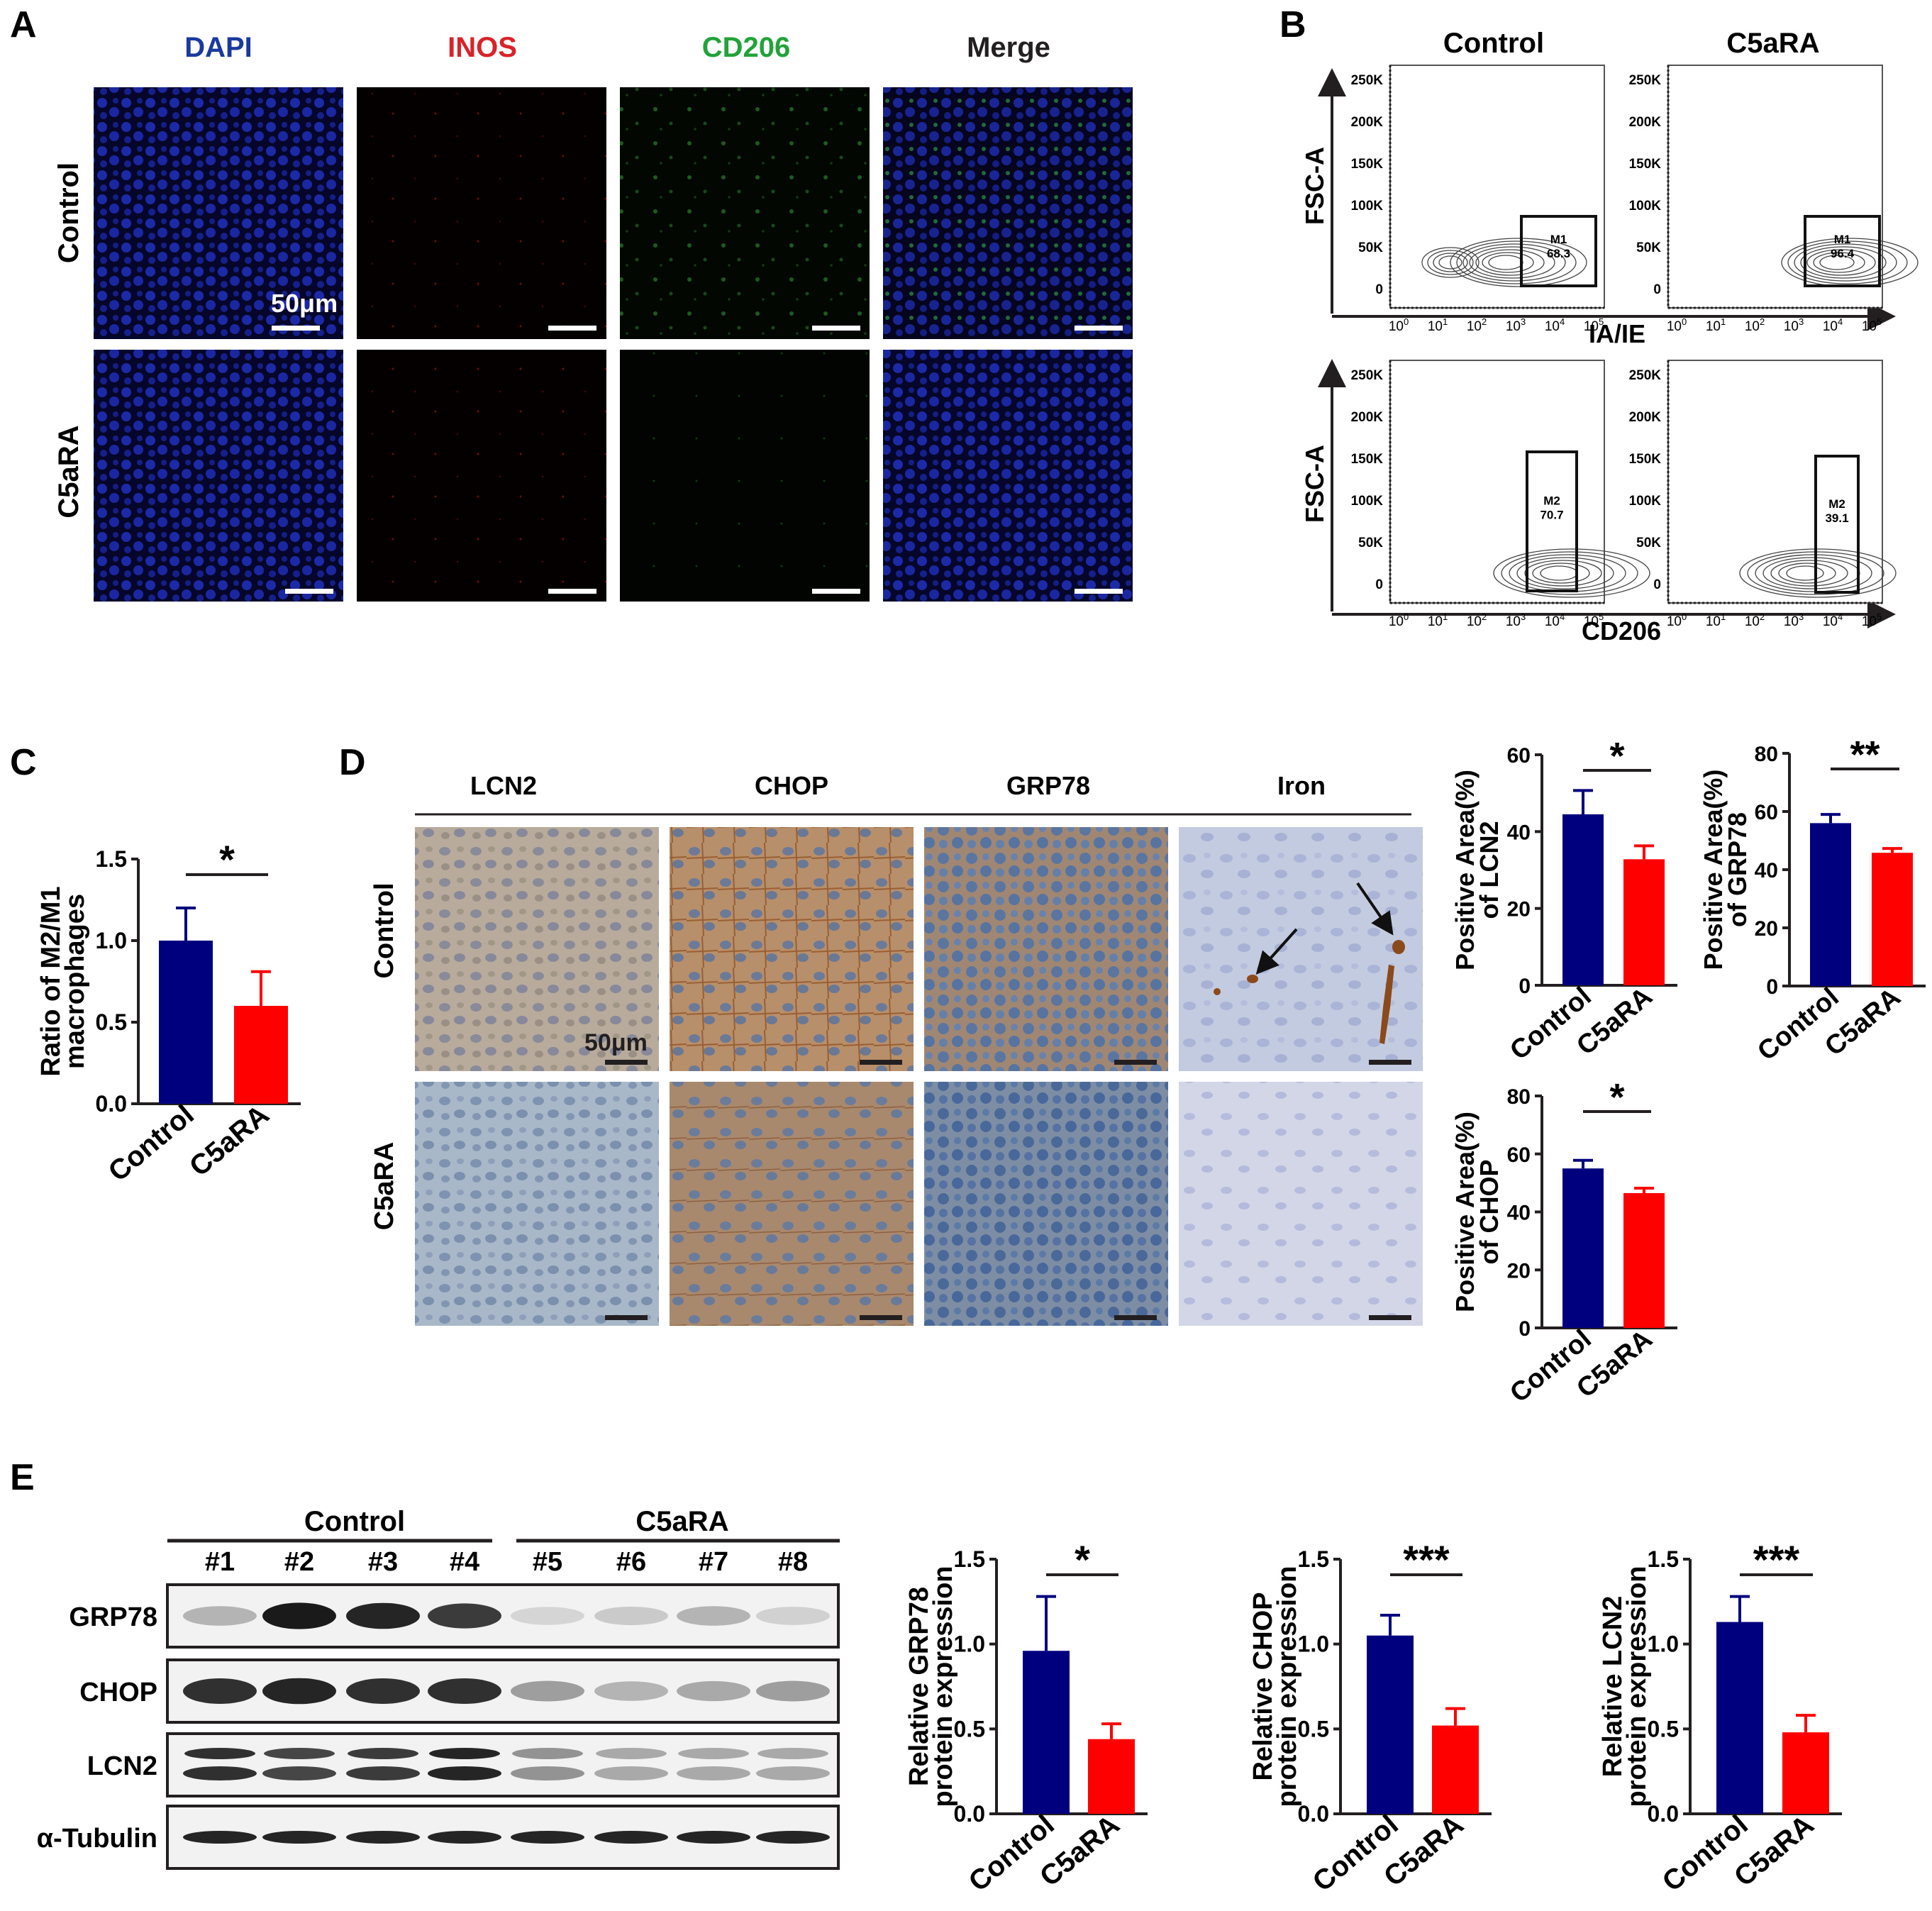  I want to click on panel-c-letter: C, so click(23, 762).